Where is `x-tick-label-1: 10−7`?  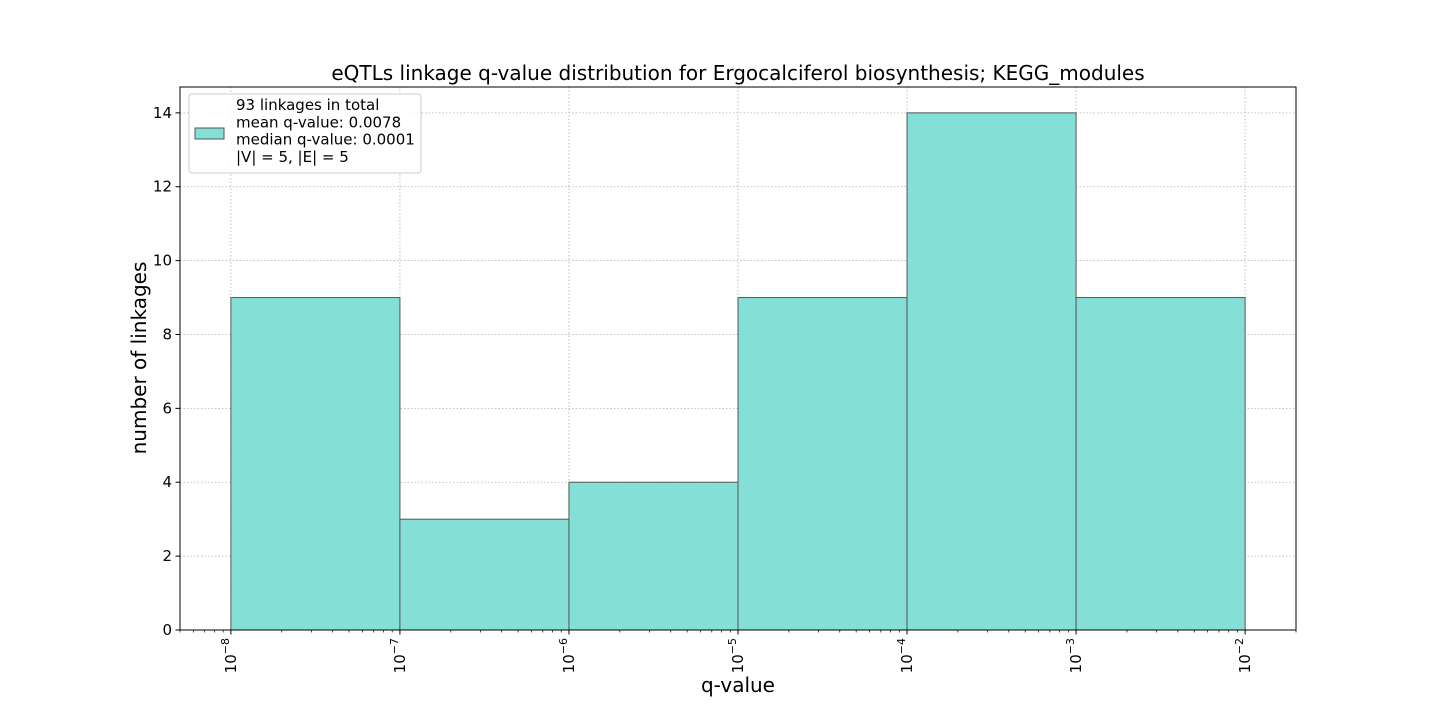 x-tick-label-1: 10−7 is located at coordinates (398, 655).